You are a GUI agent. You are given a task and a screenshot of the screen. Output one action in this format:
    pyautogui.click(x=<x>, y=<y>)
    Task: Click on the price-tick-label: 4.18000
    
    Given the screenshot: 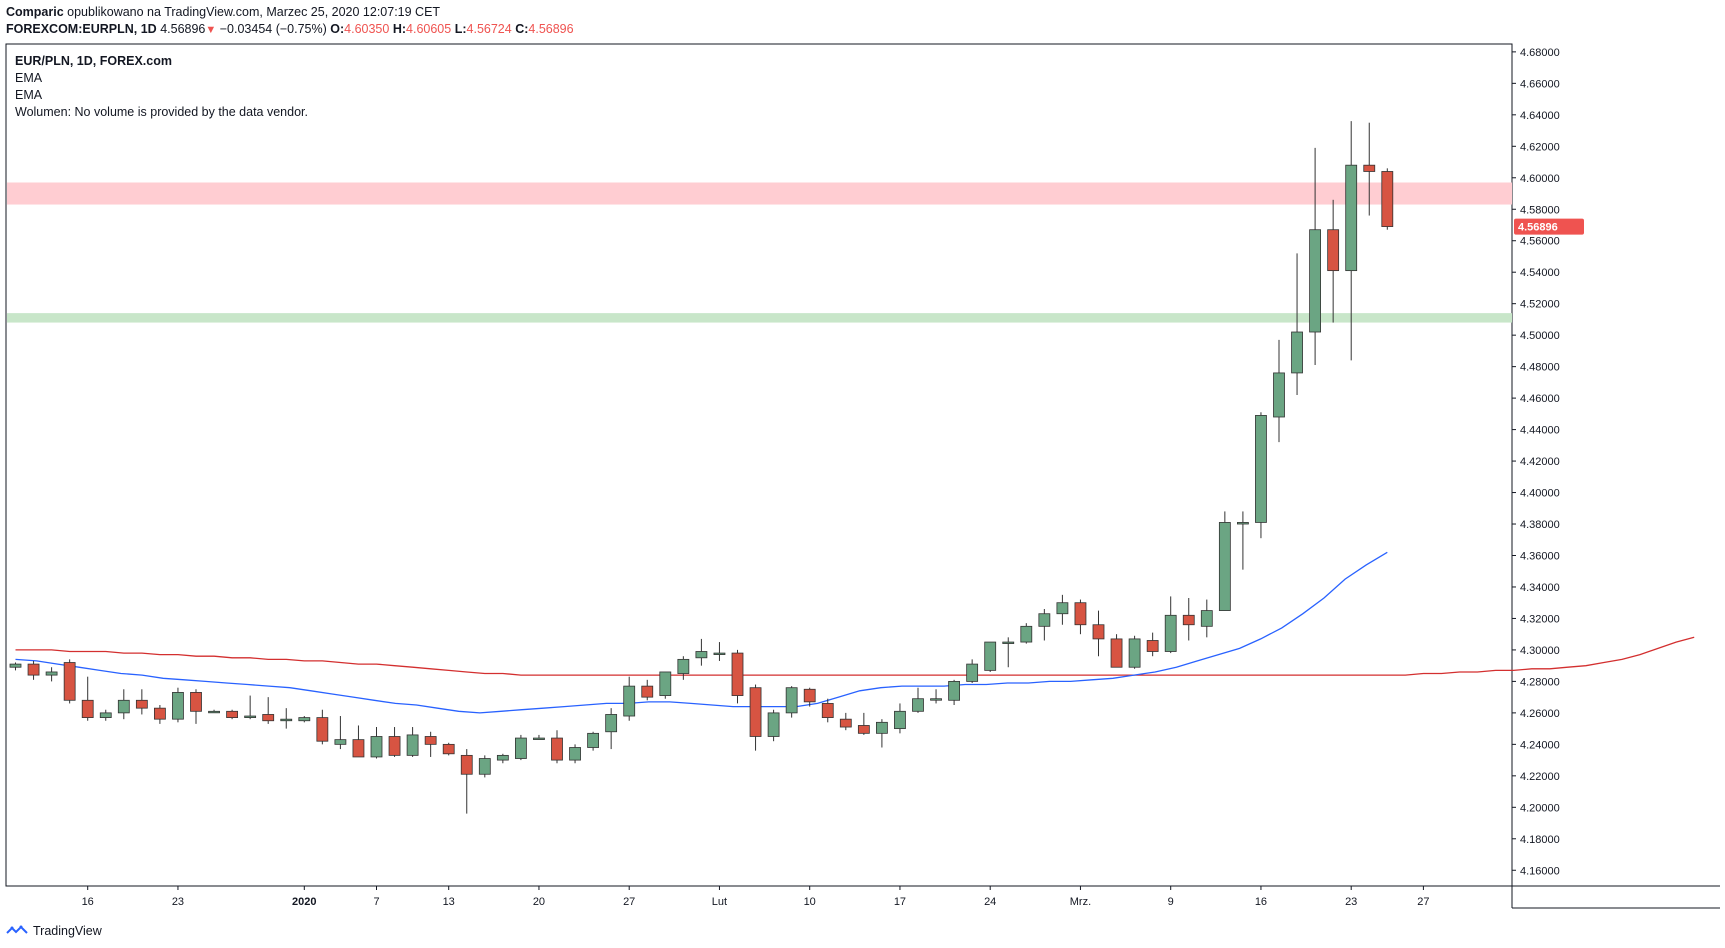 What is the action you would take?
    pyautogui.click(x=1540, y=840)
    